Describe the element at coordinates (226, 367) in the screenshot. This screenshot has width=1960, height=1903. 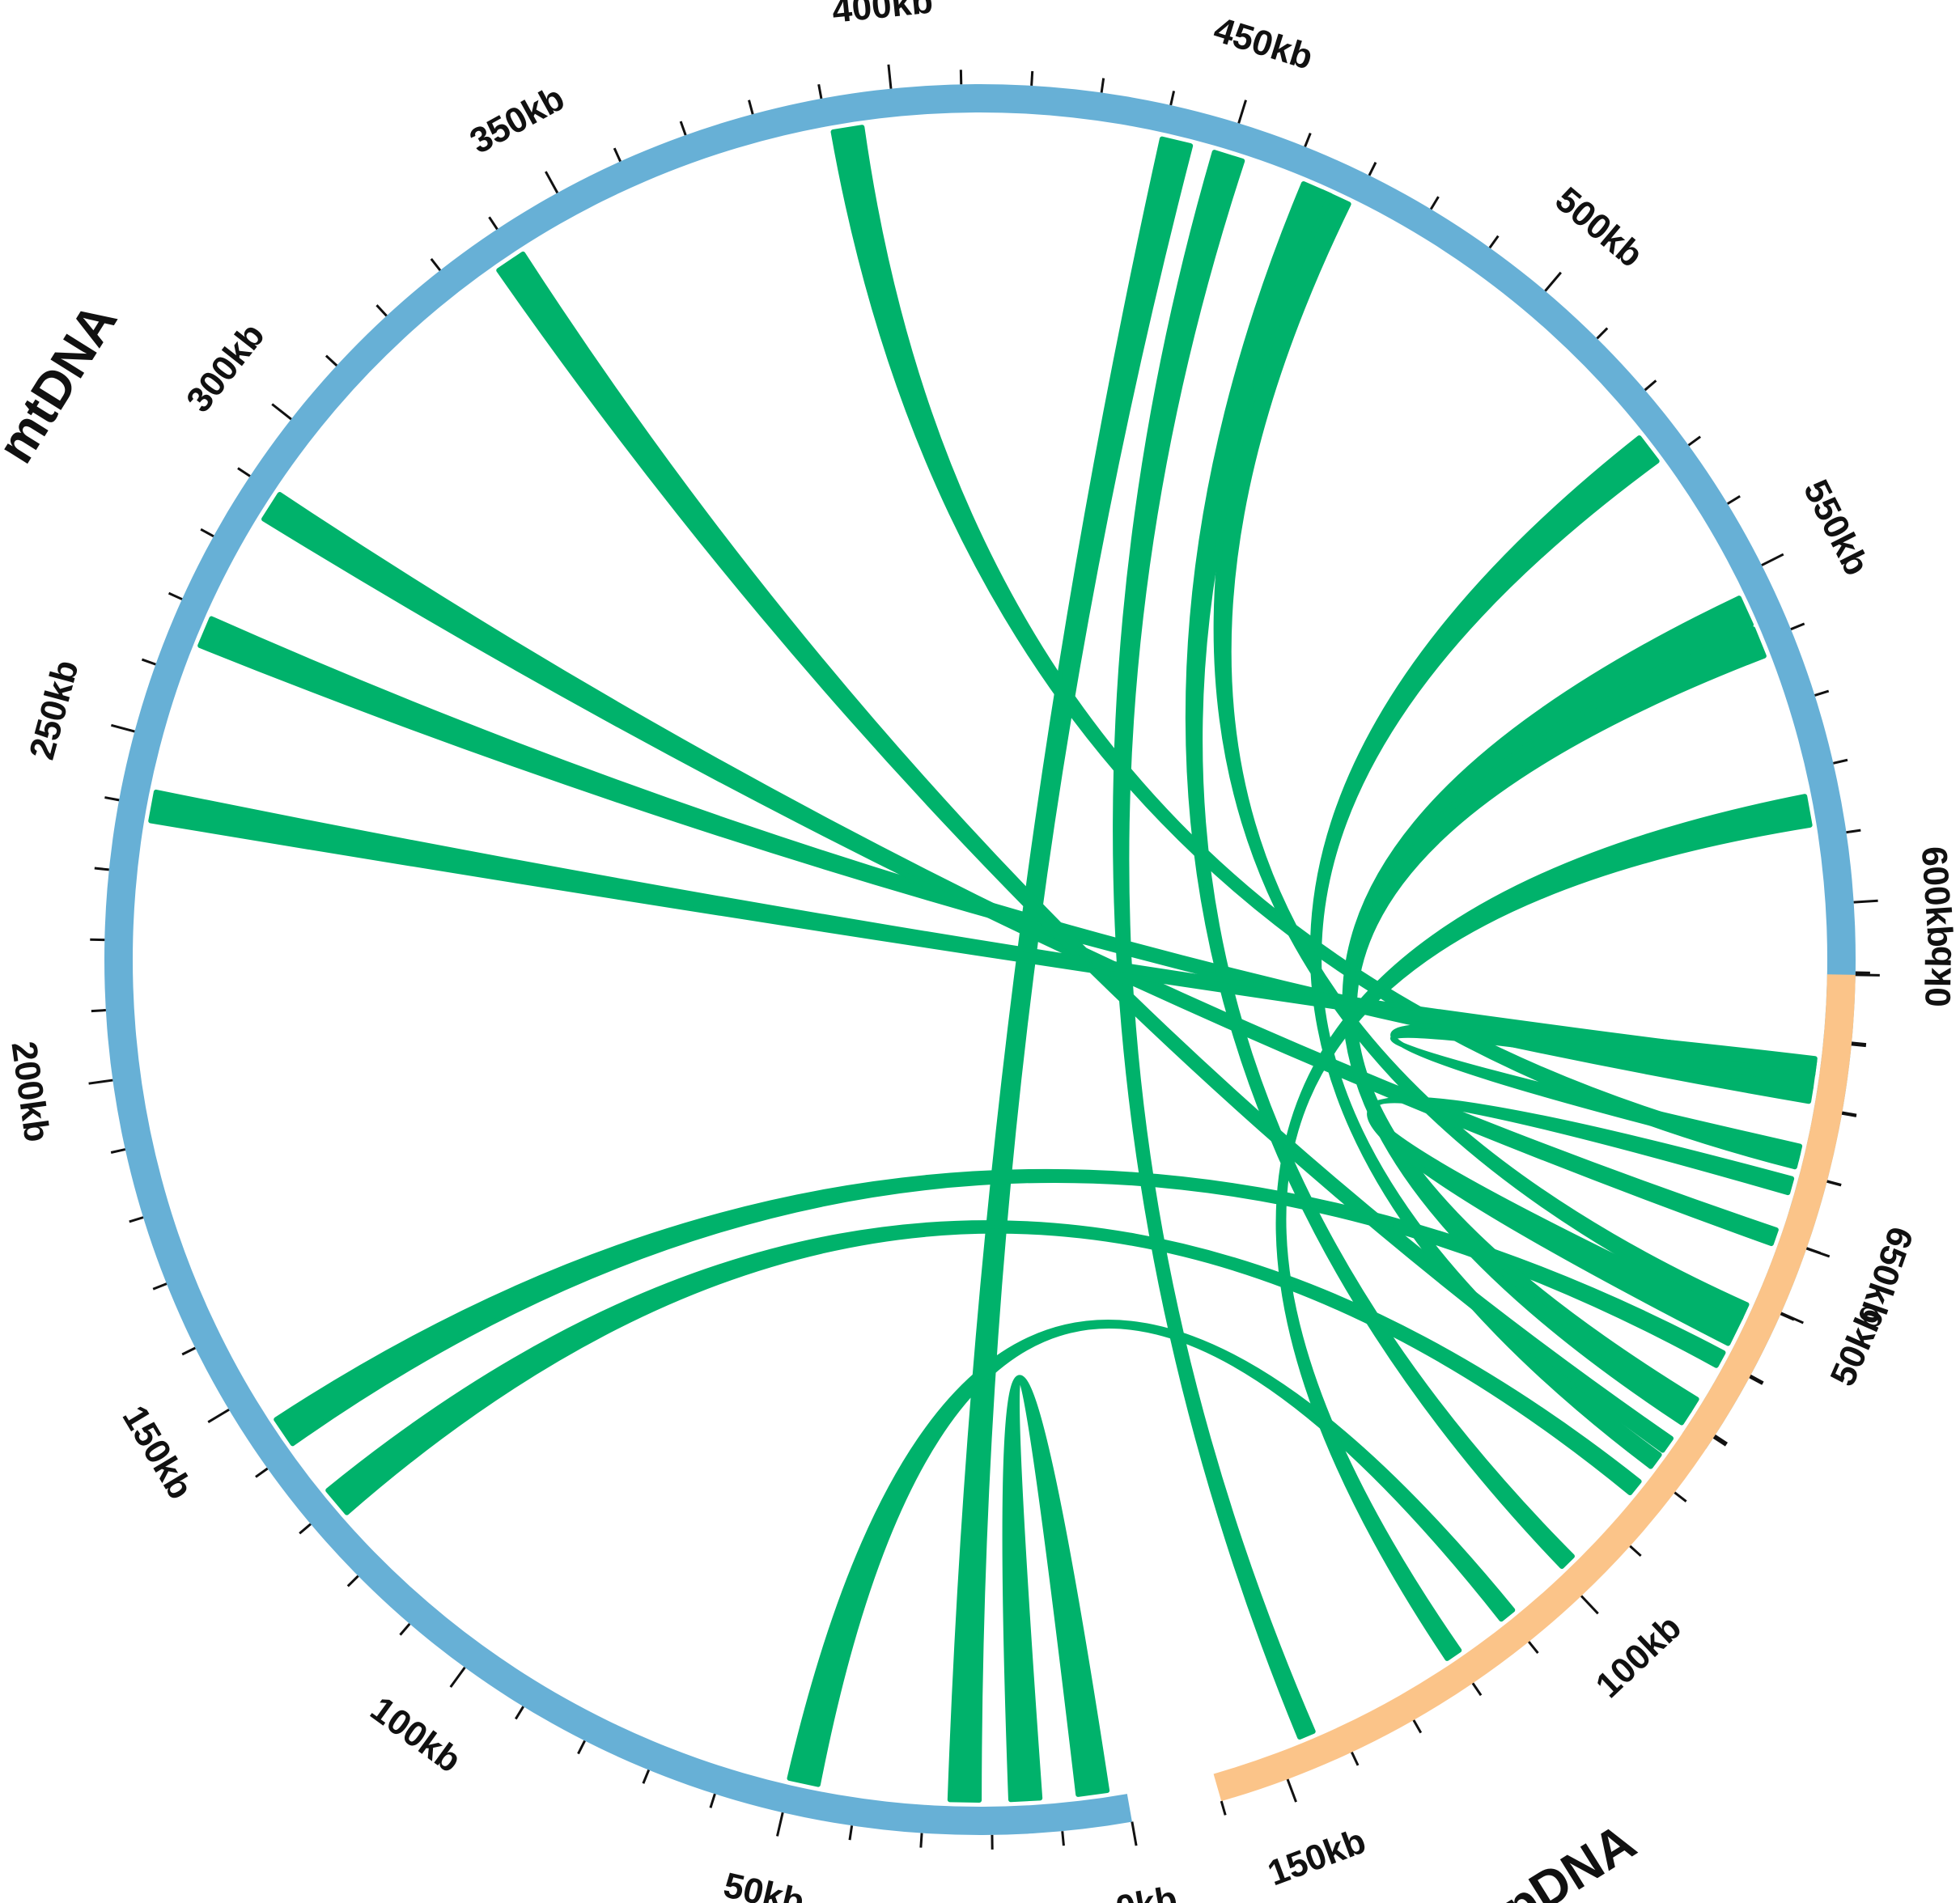
I see `tick-label: 300kb` at that location.